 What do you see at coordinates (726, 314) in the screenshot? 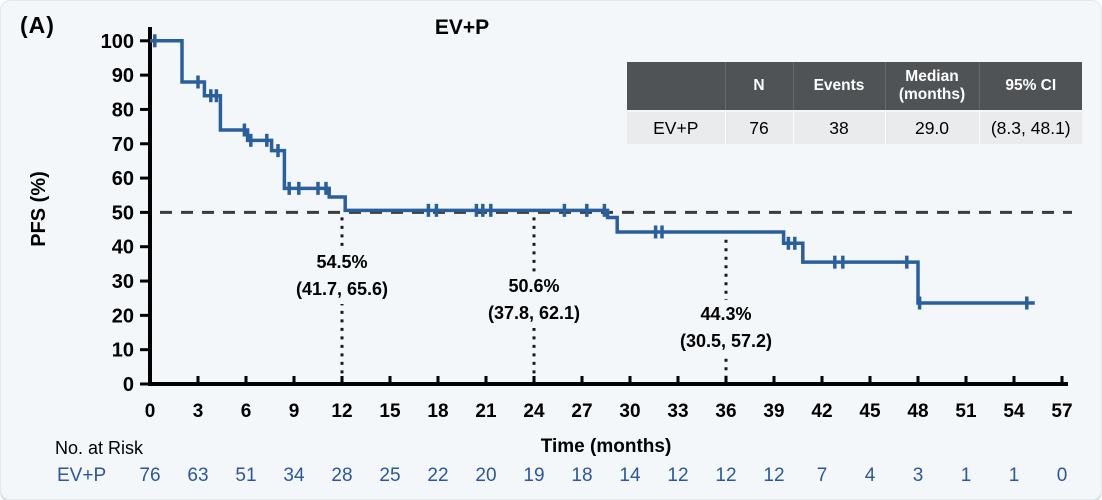
I see `landmark-36mo-estimate: 44.3%` at bounding box center [726, 314].